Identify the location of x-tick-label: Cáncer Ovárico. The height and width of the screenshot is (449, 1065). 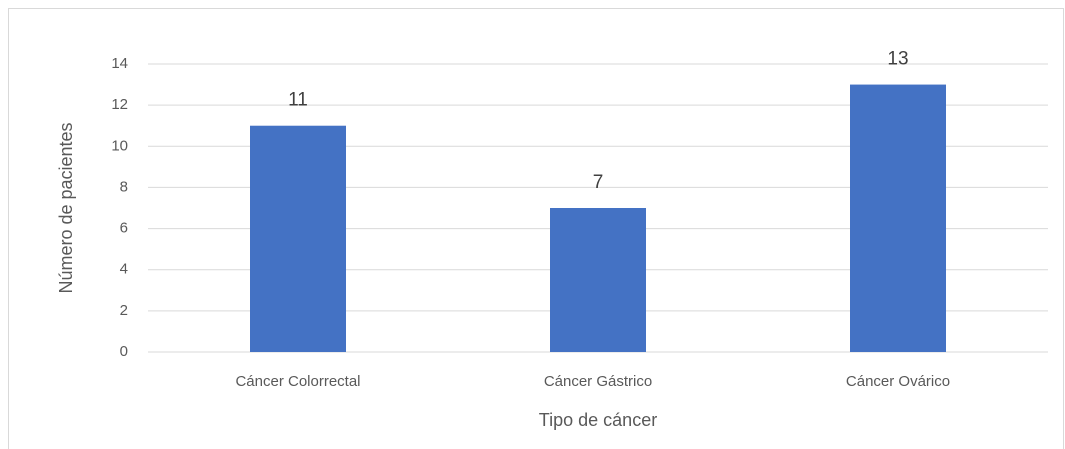
(898, 381).